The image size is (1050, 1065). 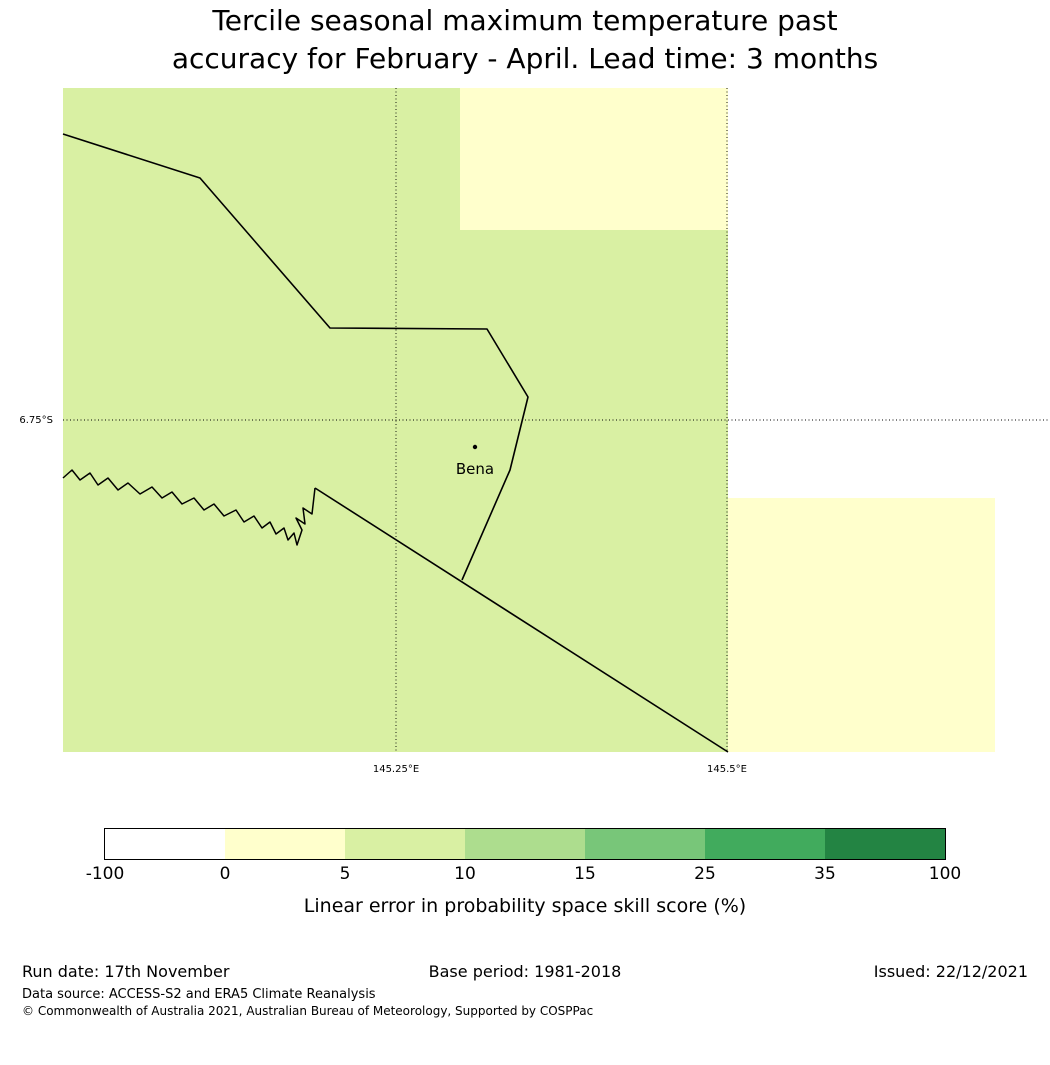 I want to click on colorbar-ticks: -100 0 5 10 15 25 35 100, so click(x=524, y=876).